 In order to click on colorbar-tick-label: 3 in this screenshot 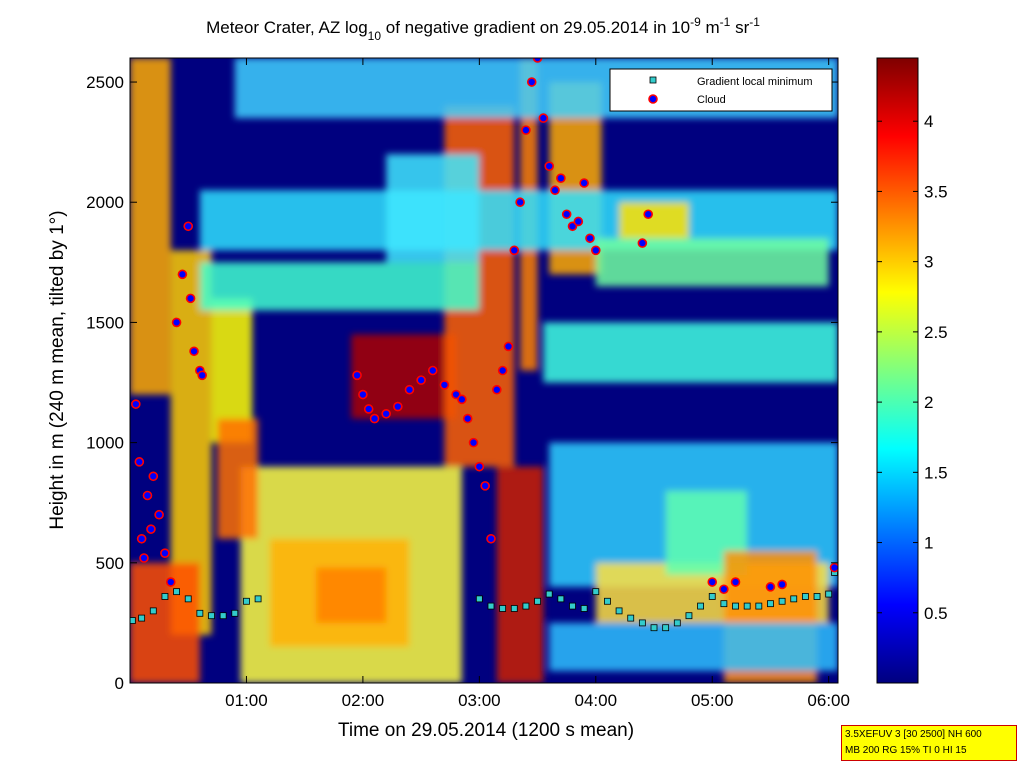, I will do `click(928, 262)`.